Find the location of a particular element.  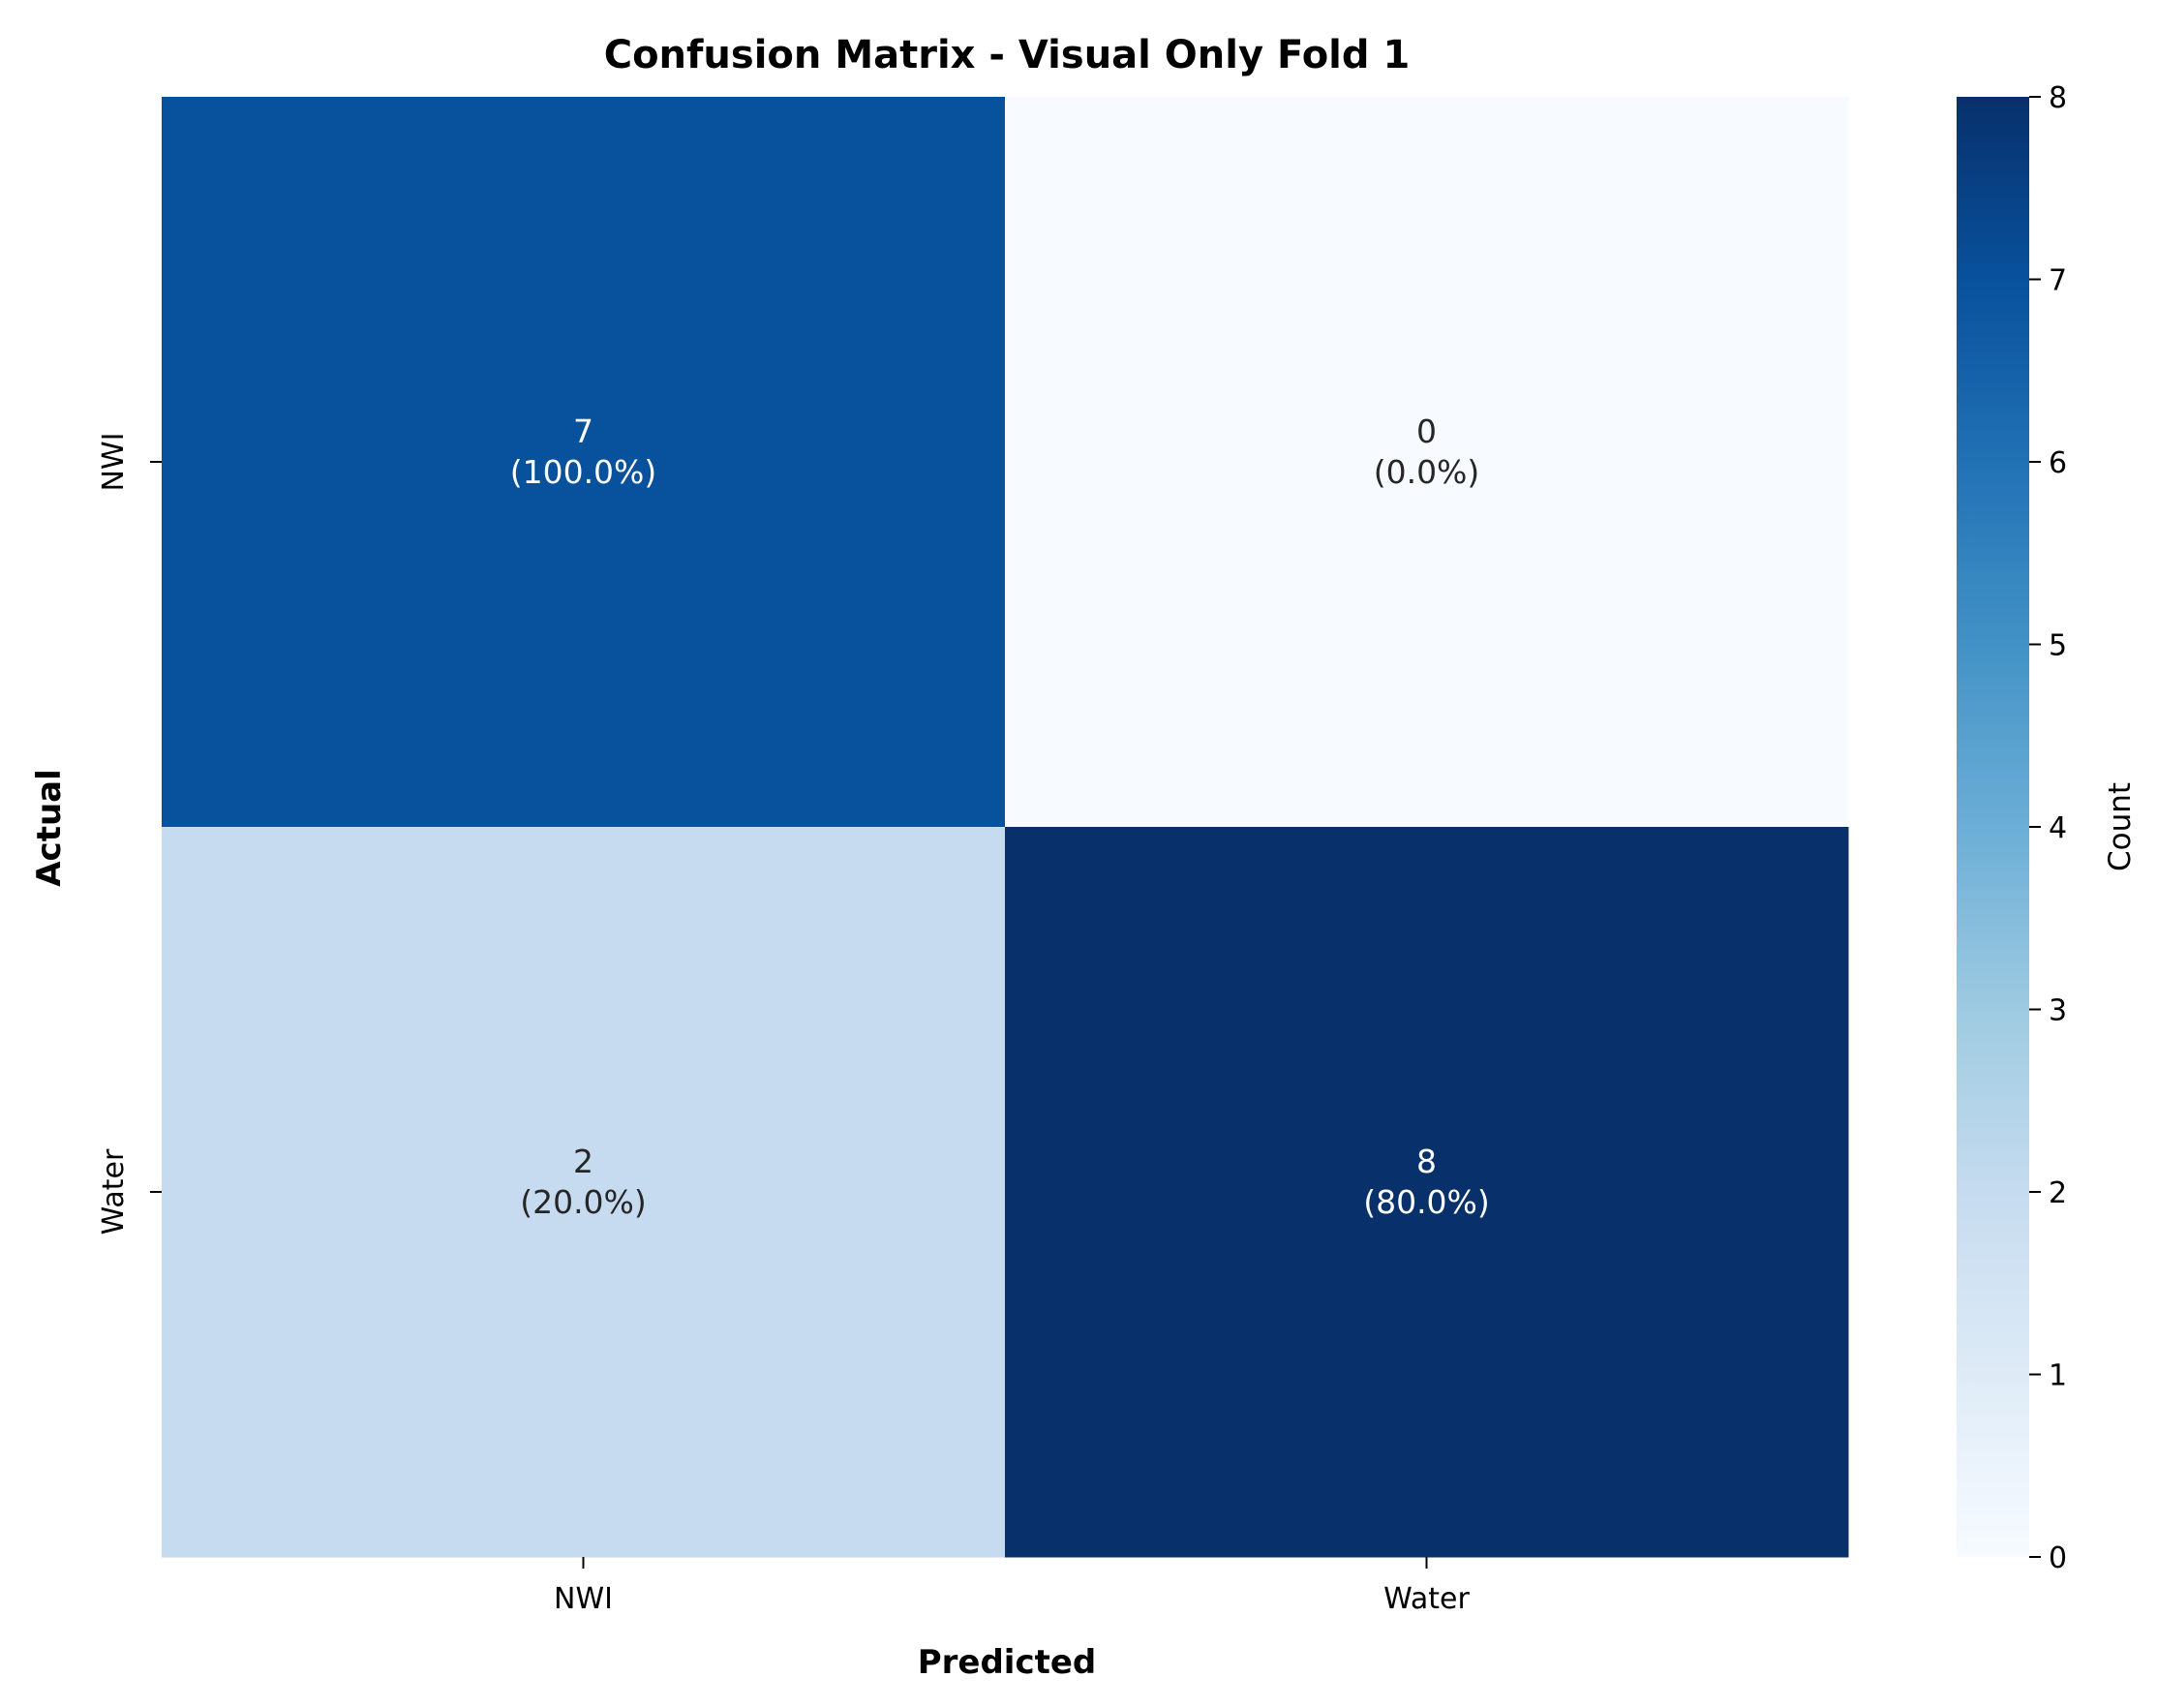

y-axis-ticks: NWI Water is located at coordinates (129, 834).